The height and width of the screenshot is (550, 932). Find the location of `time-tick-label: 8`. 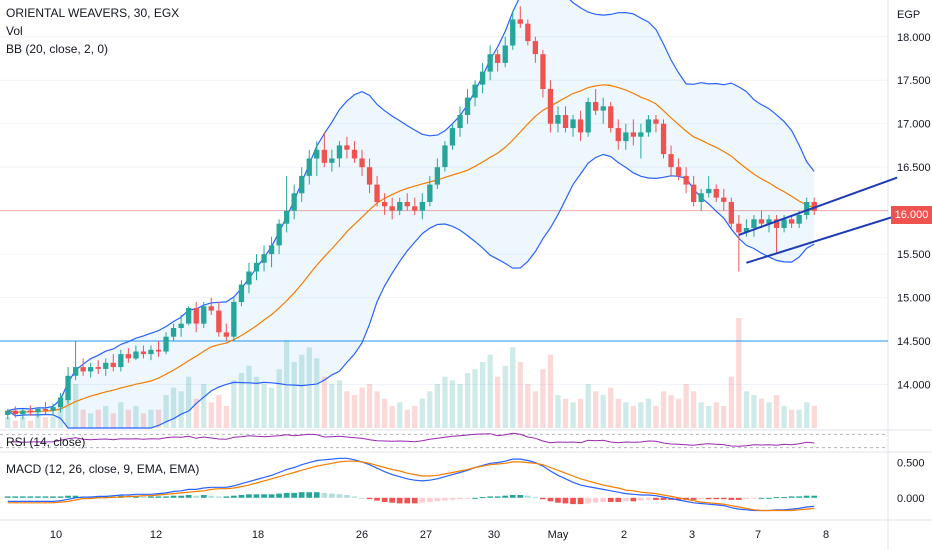

time-tick-label: 8 is located at coordinates (826, 535).